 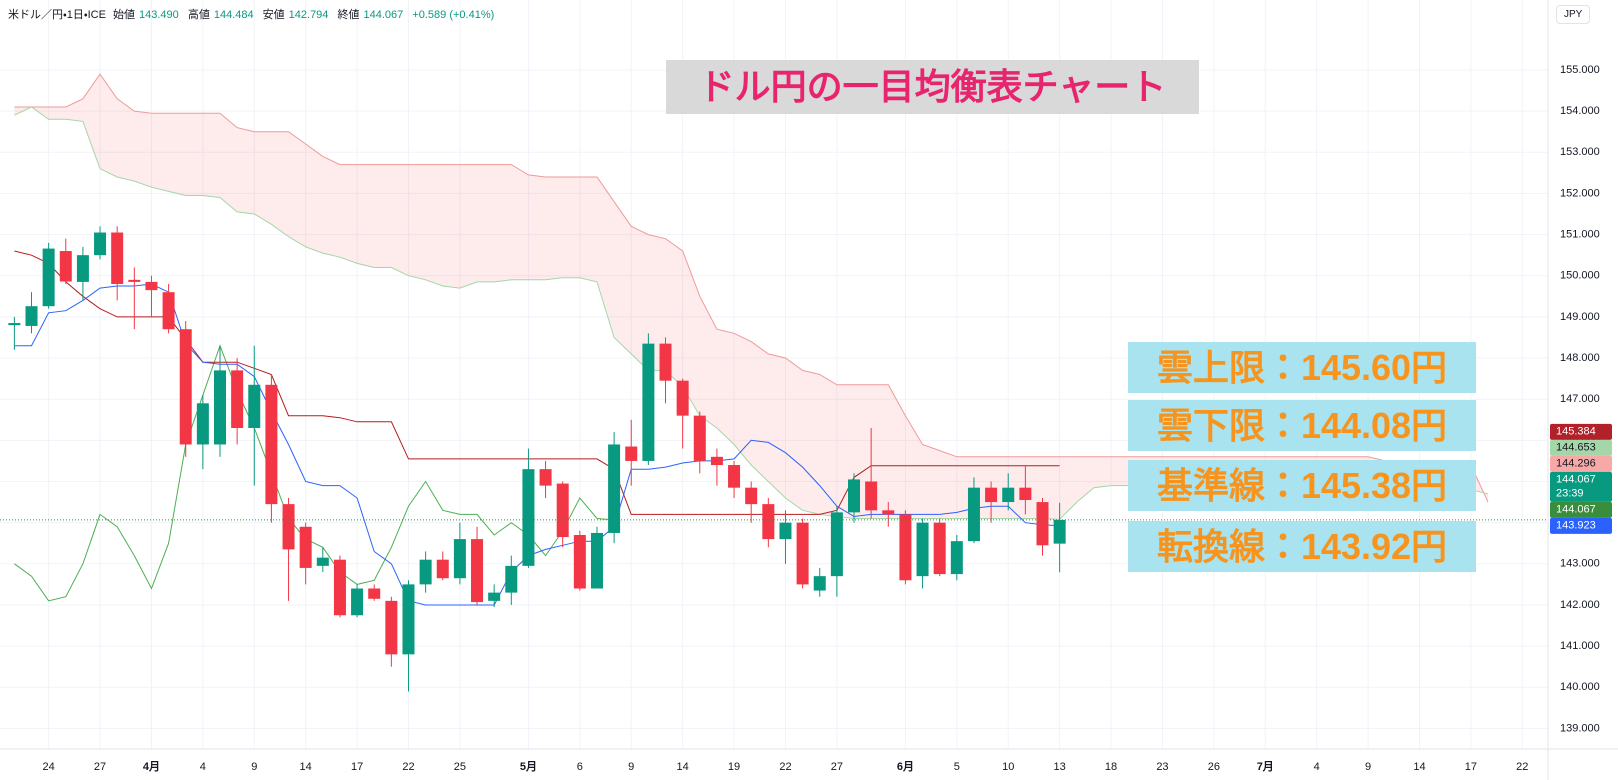 What do you see at coordinates (1471, 767) in the screenshot?
I see `x-tick-label: 17` at bounding box center [1471, 767].